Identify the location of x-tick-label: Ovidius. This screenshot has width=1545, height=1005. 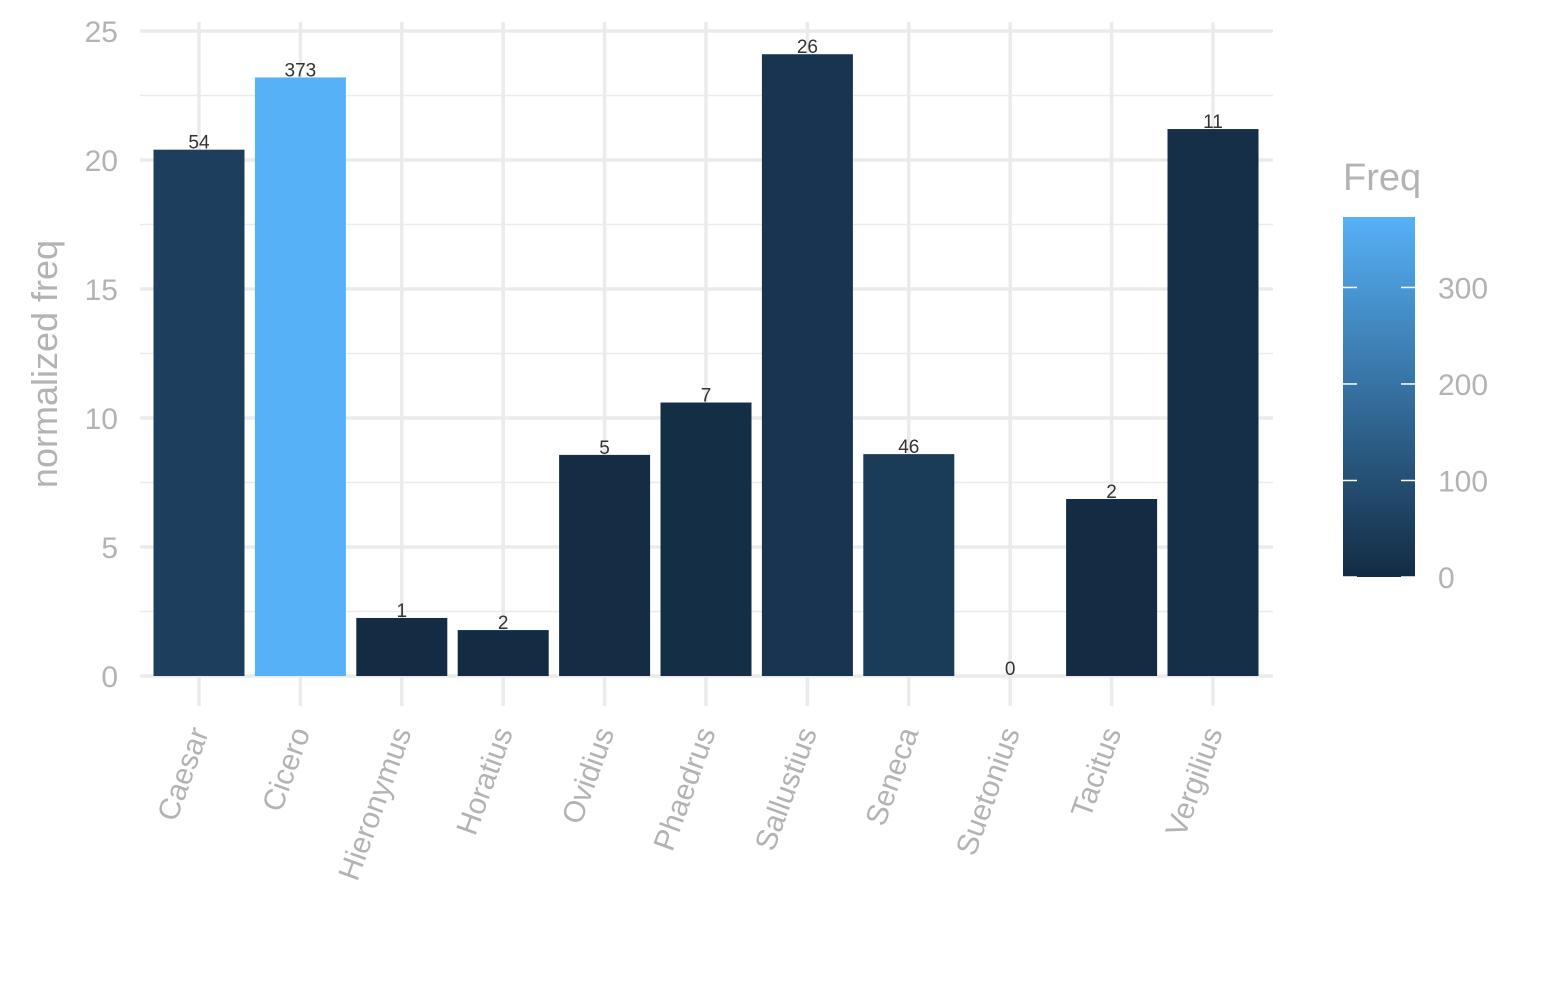
(588, 775).